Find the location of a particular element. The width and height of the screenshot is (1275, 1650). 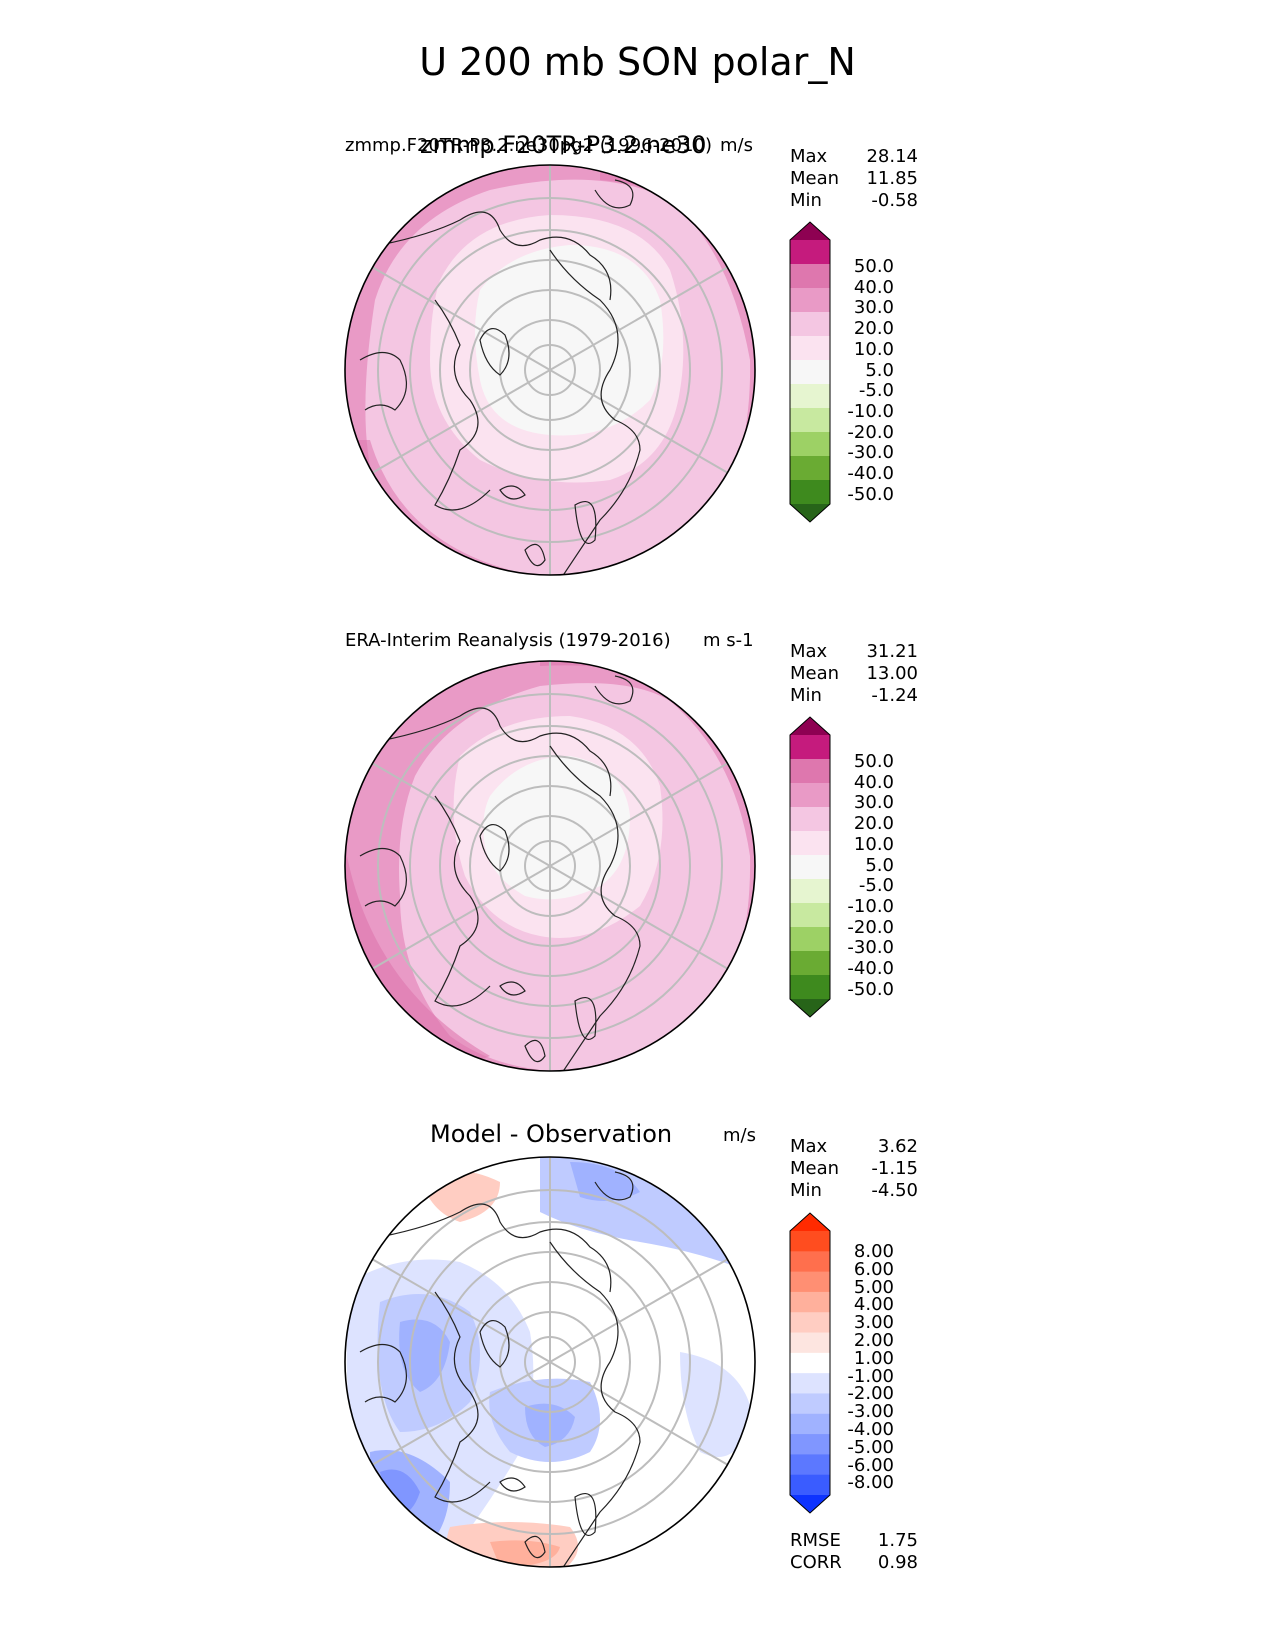

panel2-coastlines is located at coordinates (500, 873).